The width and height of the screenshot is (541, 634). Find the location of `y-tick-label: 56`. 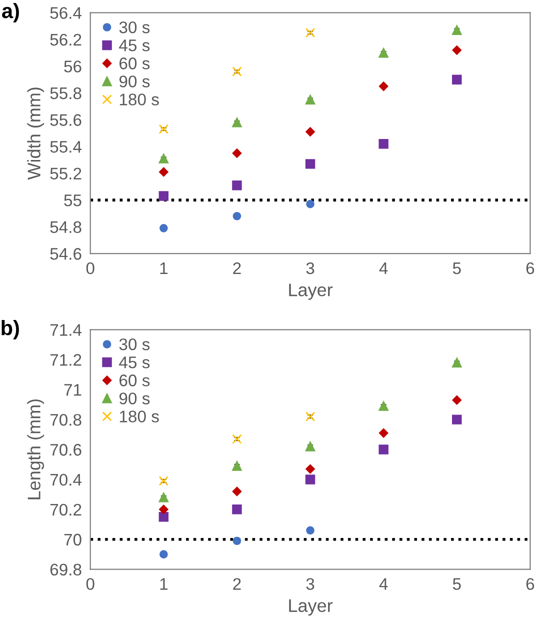

y-tick-label: 56 is located at coordinates (73, 66).